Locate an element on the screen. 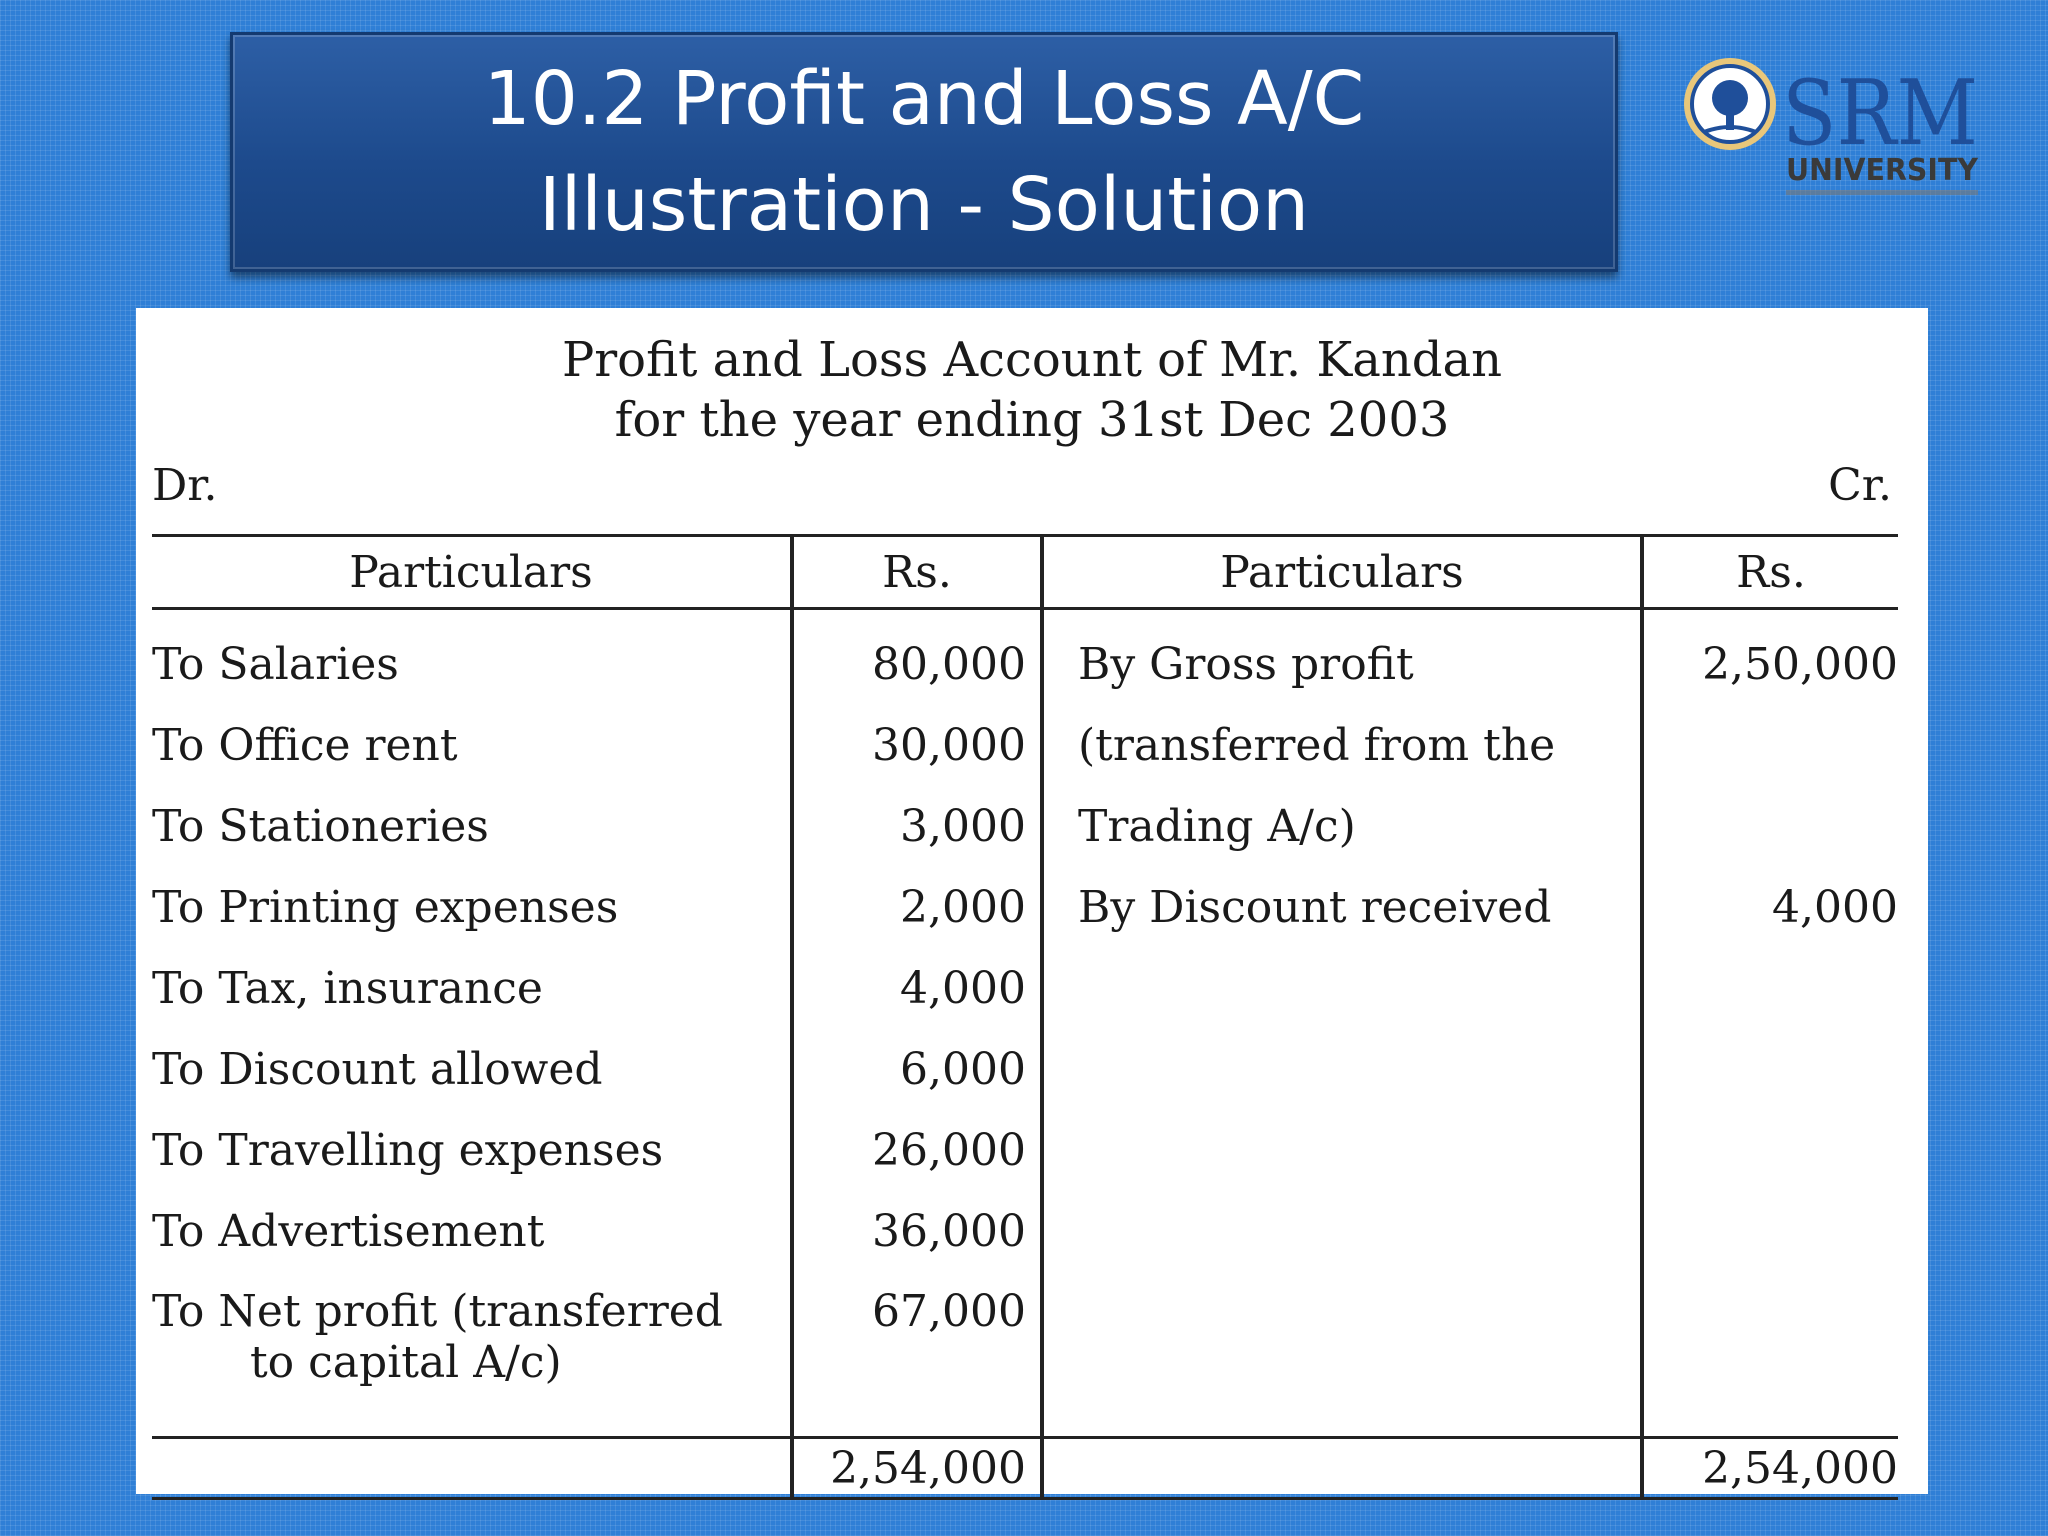  account-title: Profit and Loss Account of Mr. Kandan is located at coordinates (1032, 360).